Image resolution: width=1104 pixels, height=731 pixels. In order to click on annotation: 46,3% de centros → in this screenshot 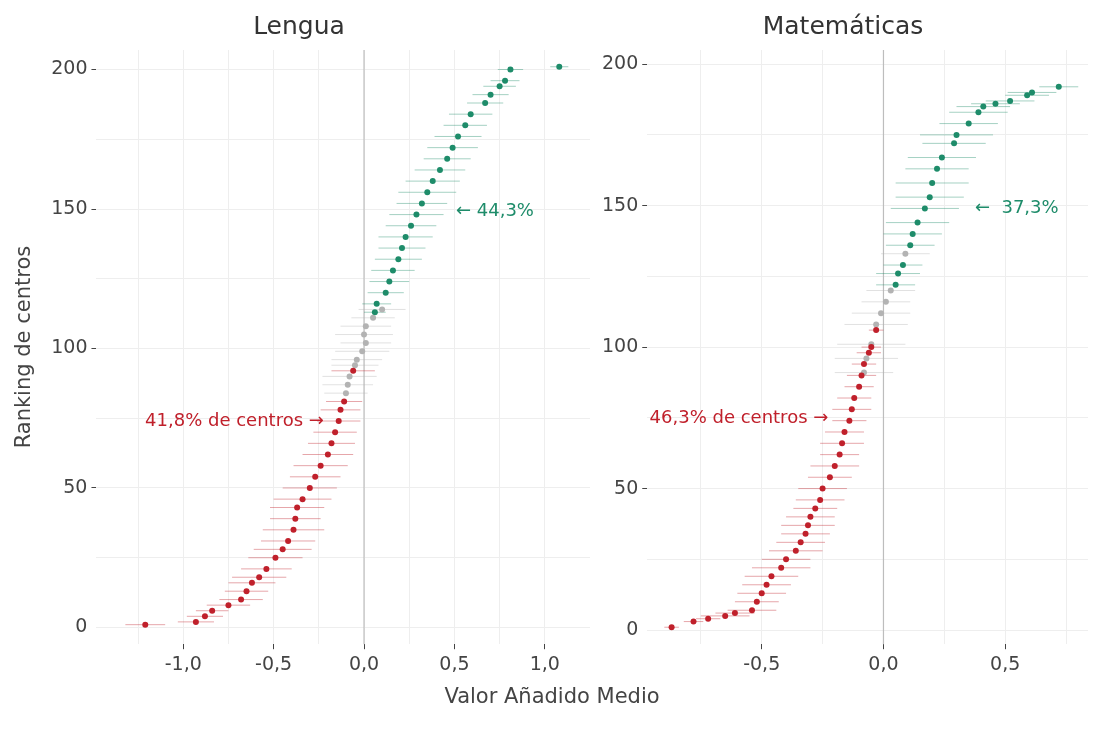, I will do `click(739, 416)`.